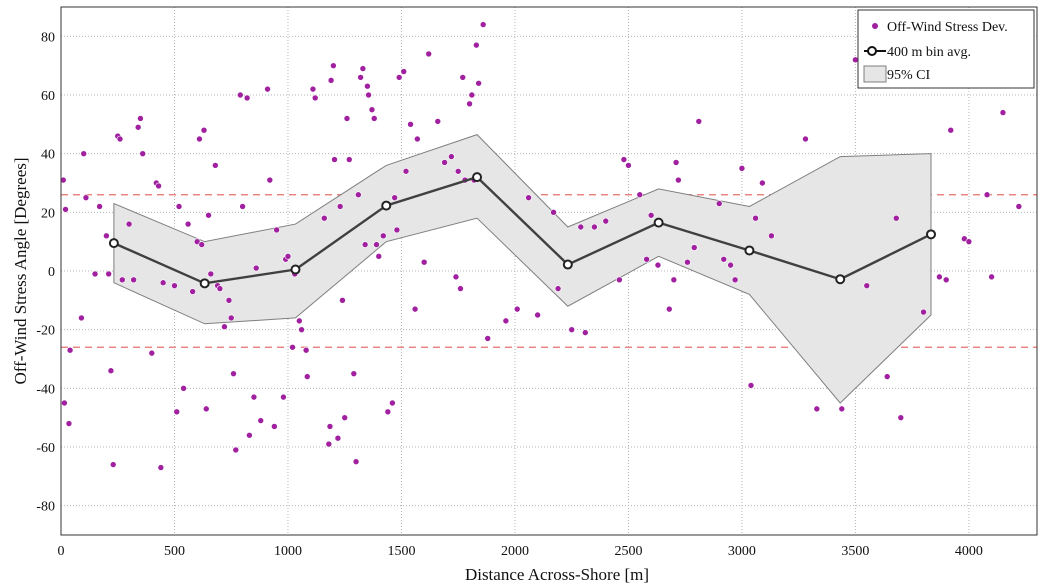 The height and width of the screenshot is (586, 1042). What do you see at coordinates (742, 551) in the screenshot?
I see `x-tick-label: 3000` at bounding box center [742, 551].